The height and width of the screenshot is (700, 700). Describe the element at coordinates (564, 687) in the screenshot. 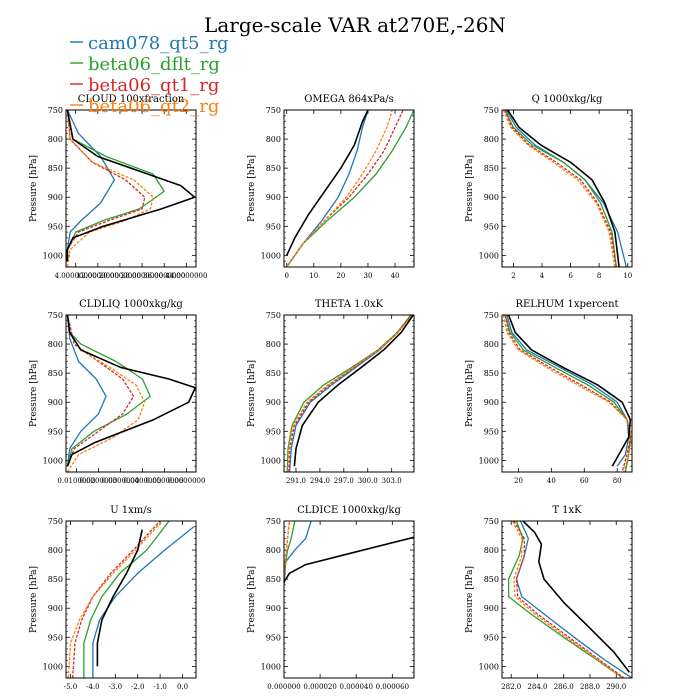

I see `x-tick-label: 286.0` at that location.